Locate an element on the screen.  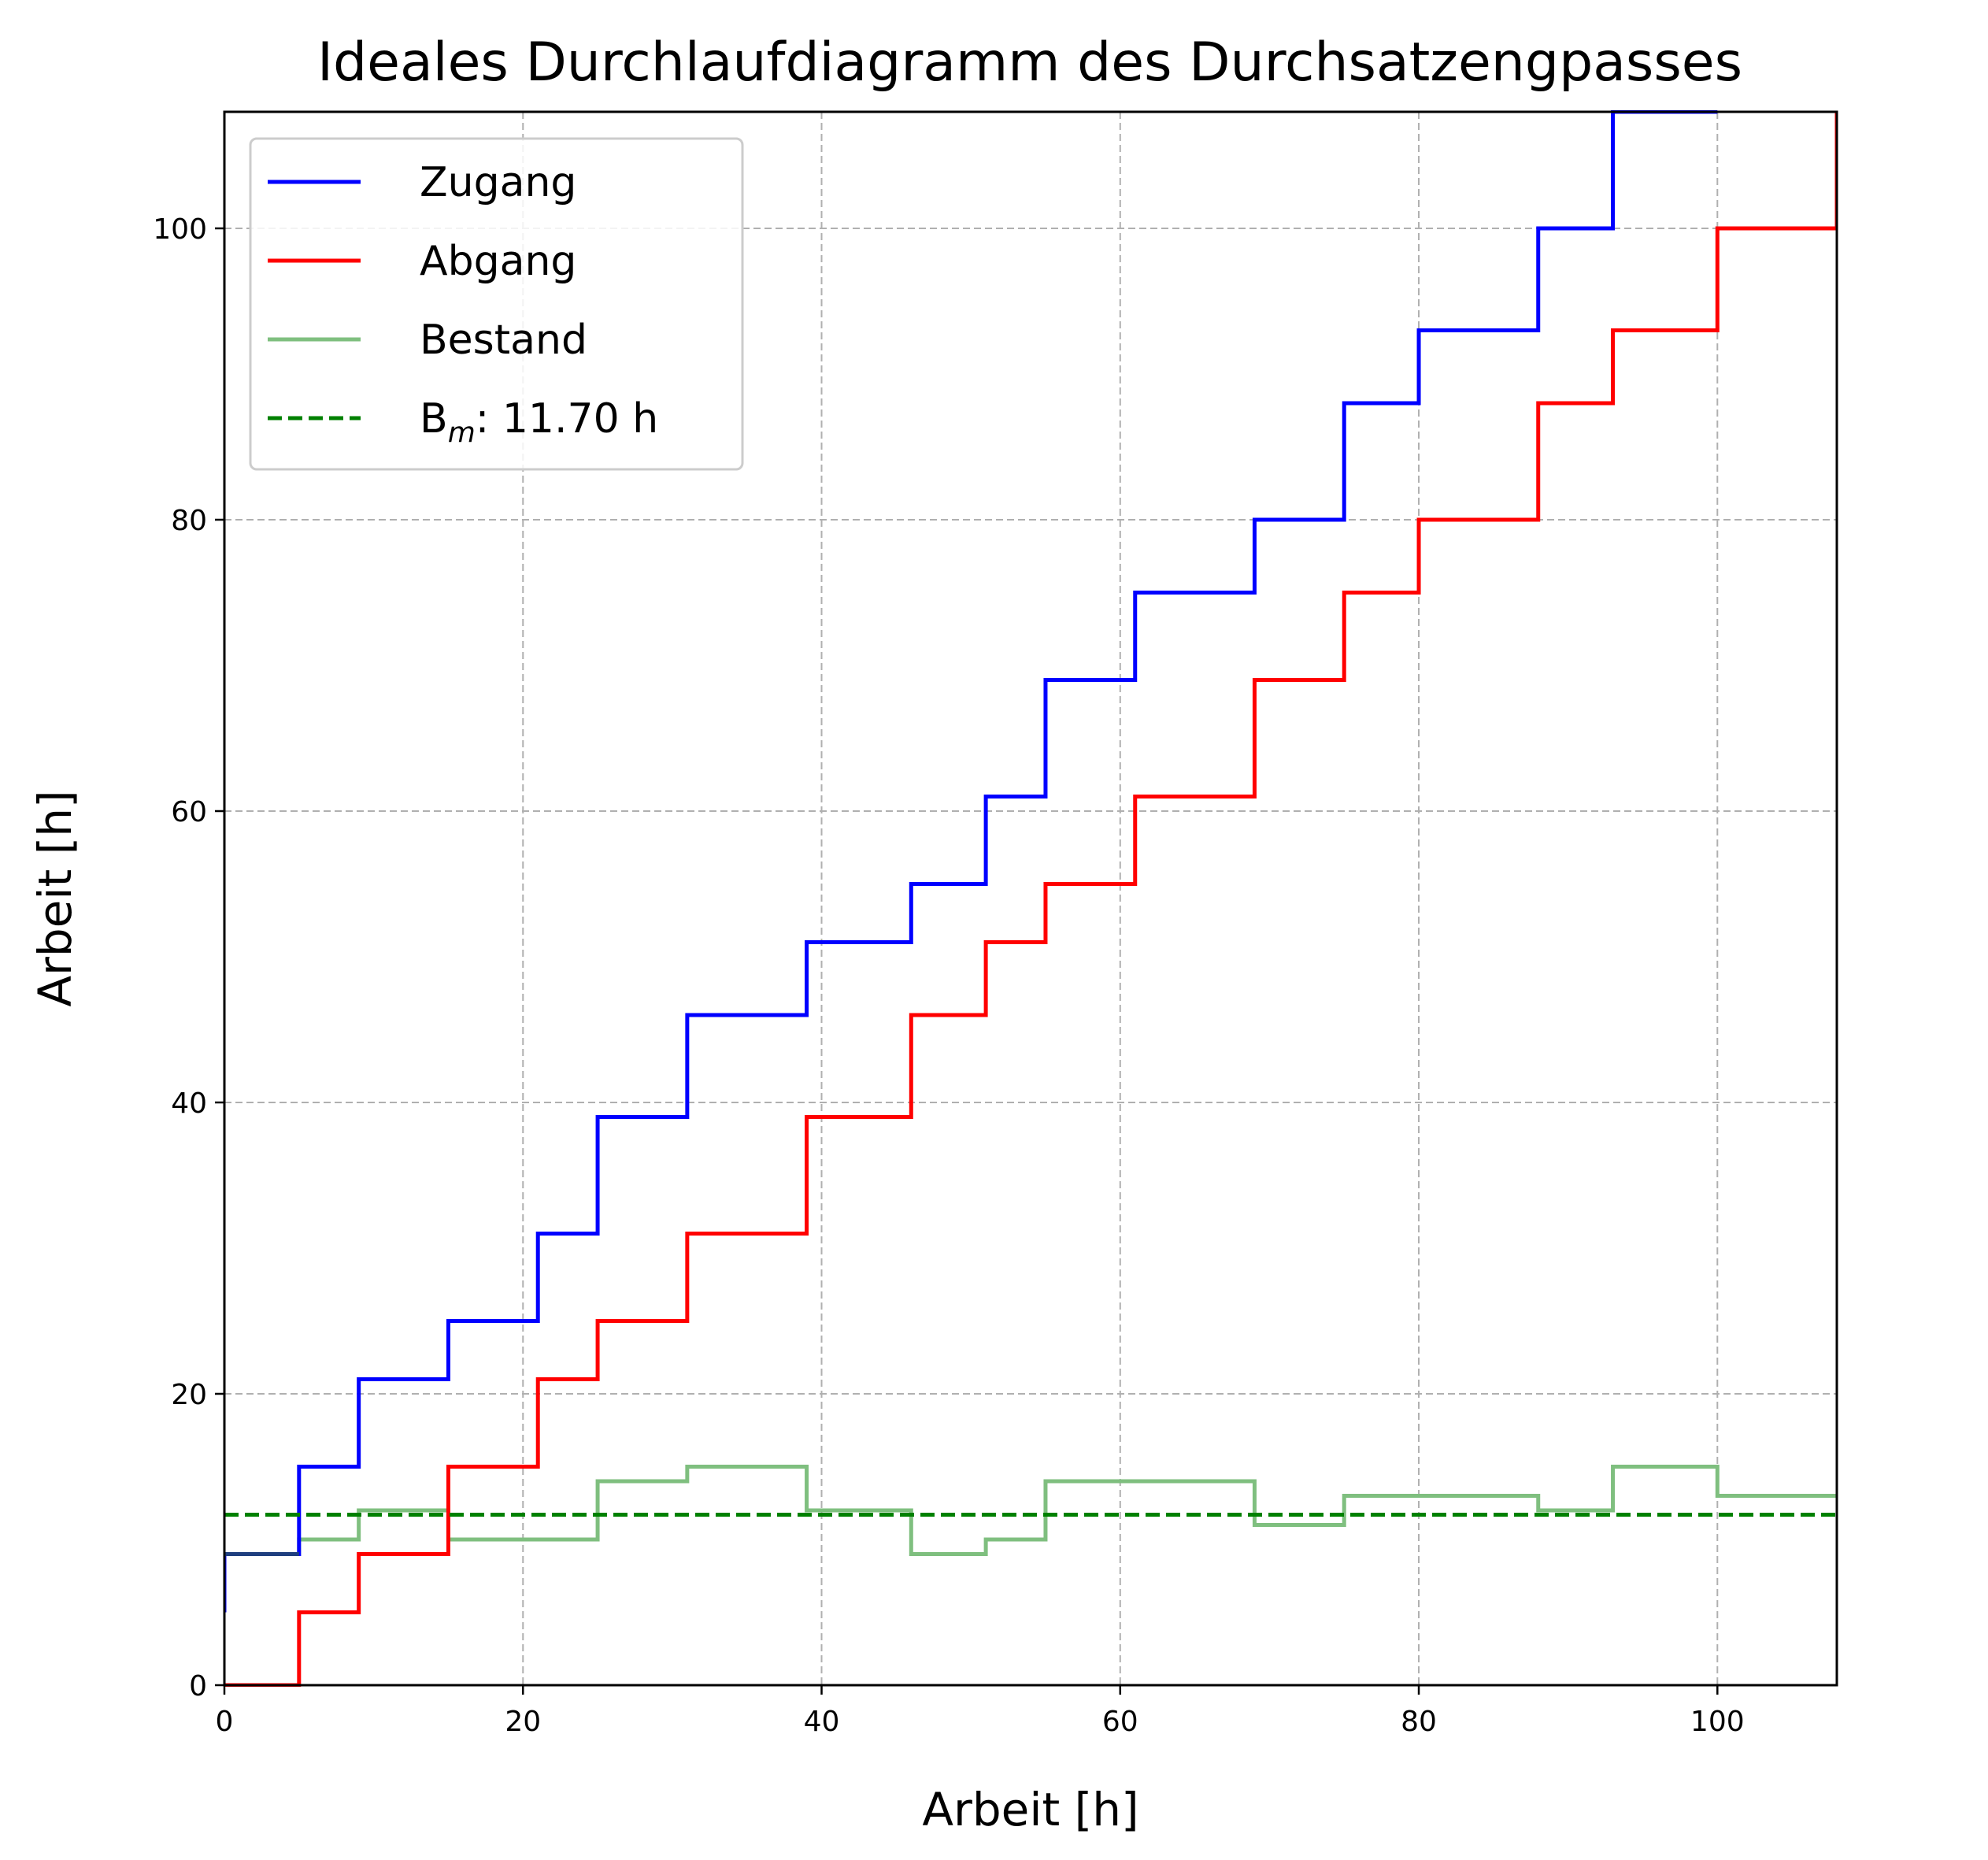
x-tick-label-1: 20 is located at coordinates (523, 1722).